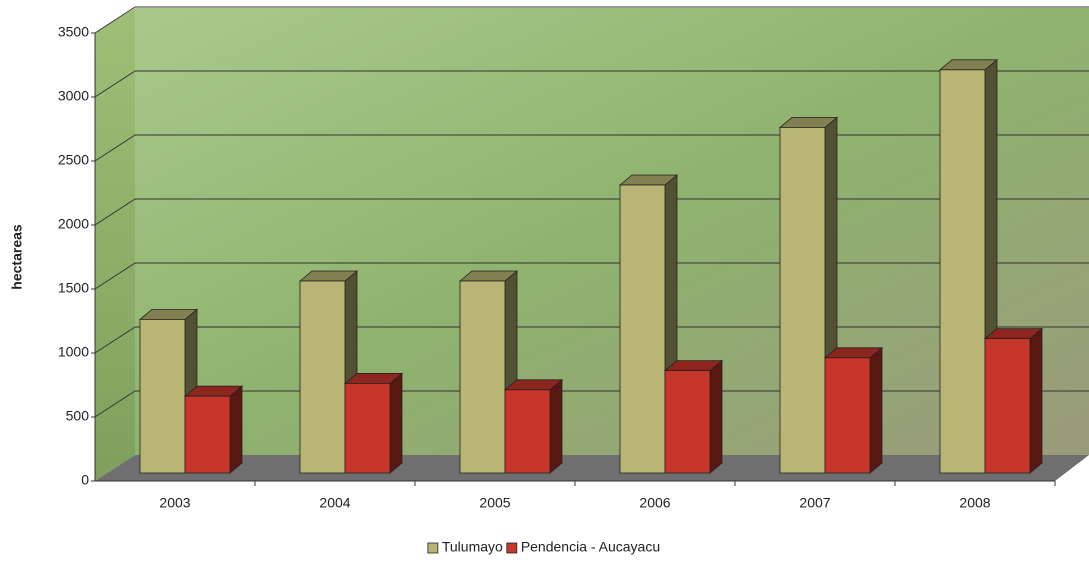 The image size is (1089, 570). What do you see at coordinates (472, 547) in the screenshot?
I see `legend-label: Tulumayo` at bounding box center [472, 547].